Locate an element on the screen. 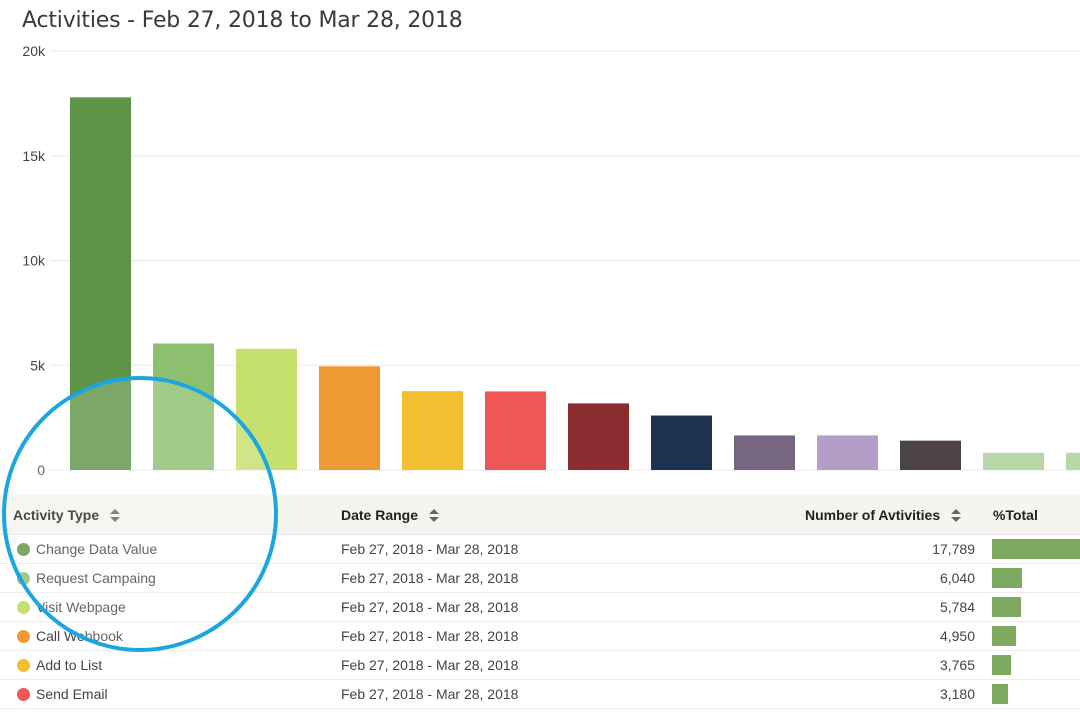 The width and height of the screenshot is (1080, 714). y-tick-label: 0 is located at coordinates (41, 470).